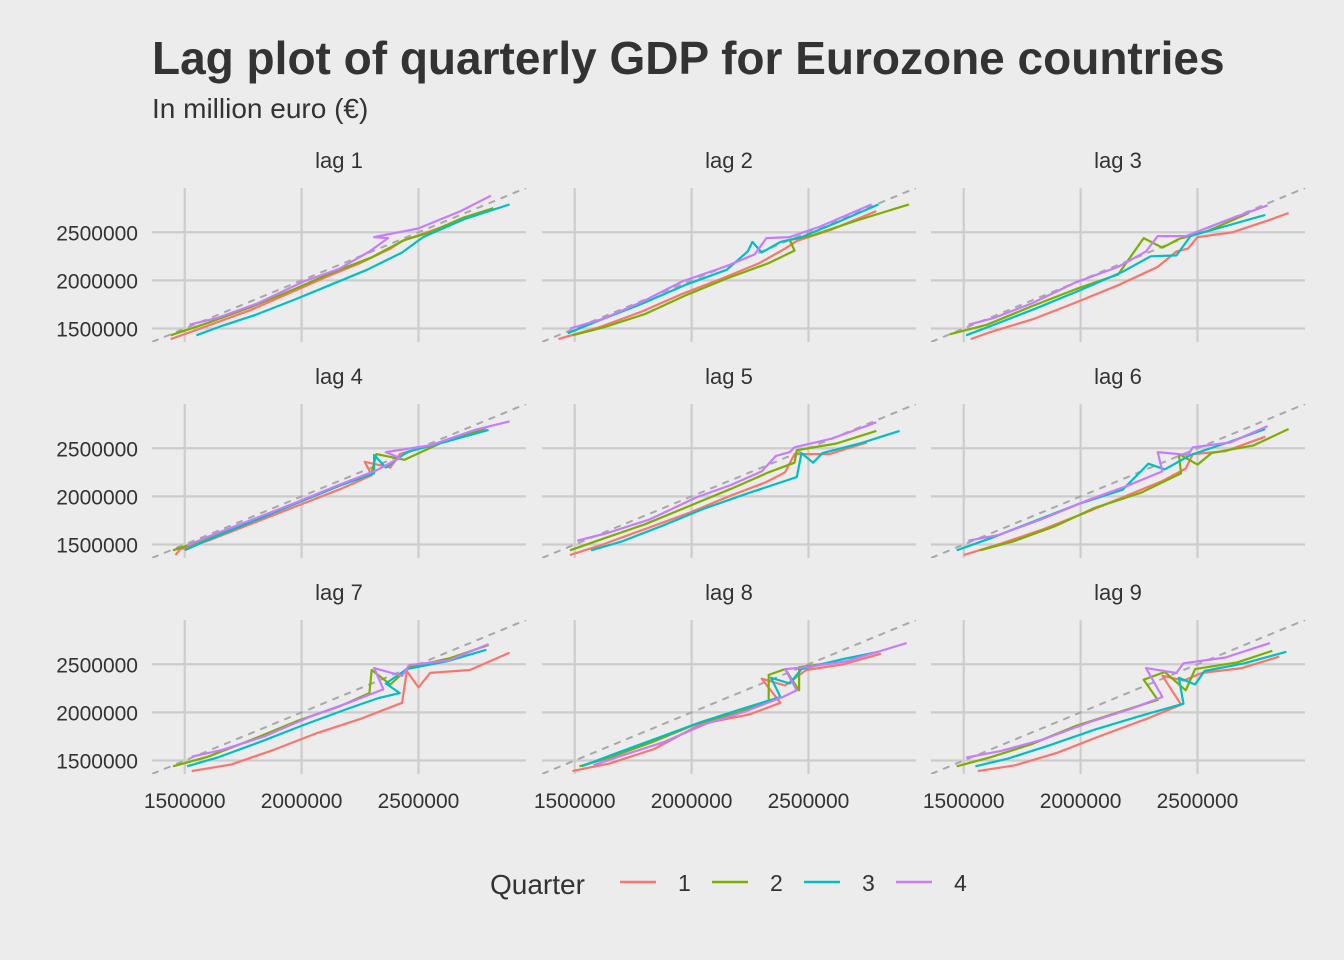 Image resolution: width=1344 pixels, height=960 pixels. What do you see at coordinates (684, 883) in the screenshot?
I see `legend-label-1: 1` at bounding box center [684, 883].